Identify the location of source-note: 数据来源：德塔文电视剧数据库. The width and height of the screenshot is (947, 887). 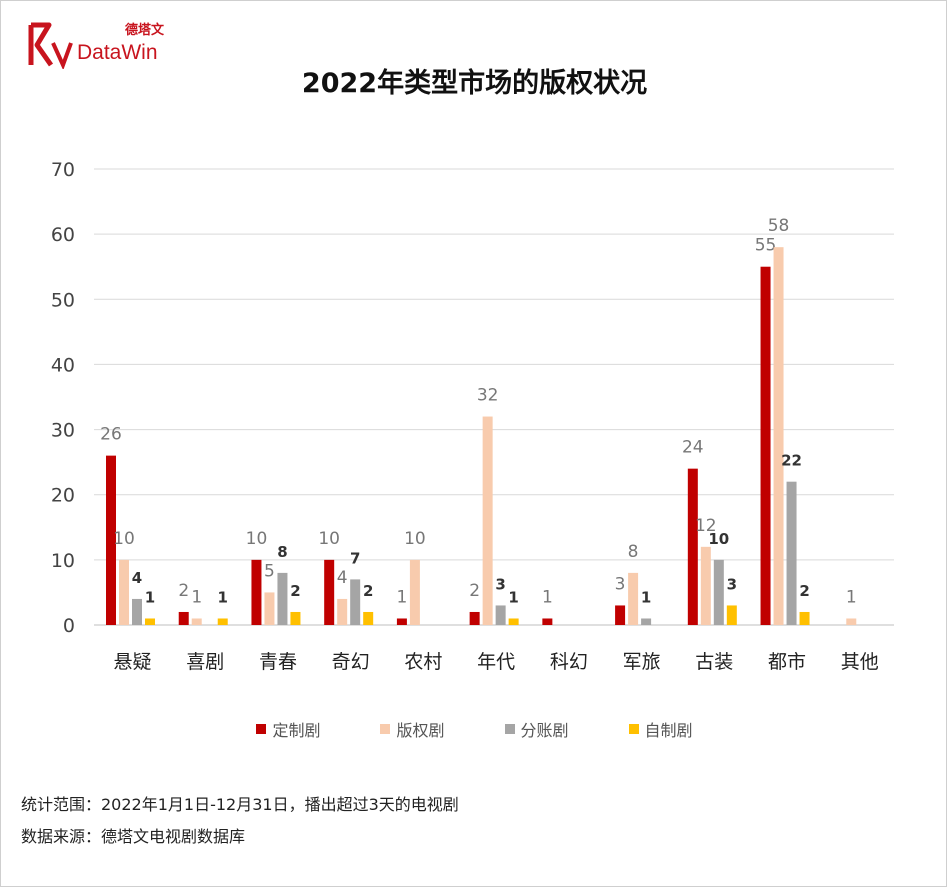
(133, 836).